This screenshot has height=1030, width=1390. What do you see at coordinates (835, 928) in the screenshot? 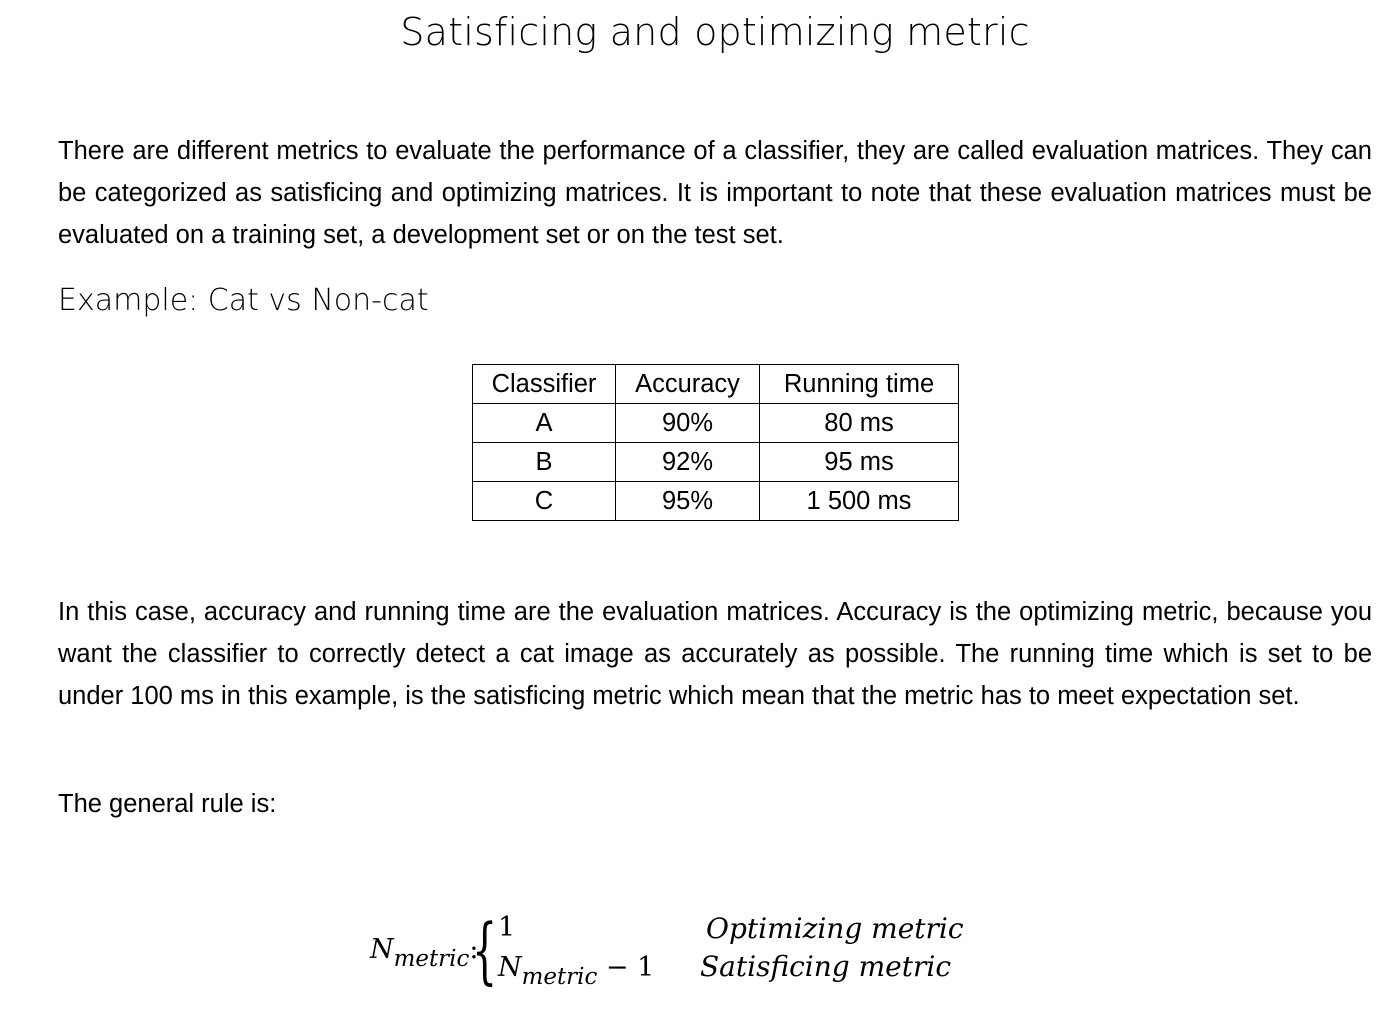
I see `formula-label-optimizing: Optimizing metric` at bounding box center [835, 928].